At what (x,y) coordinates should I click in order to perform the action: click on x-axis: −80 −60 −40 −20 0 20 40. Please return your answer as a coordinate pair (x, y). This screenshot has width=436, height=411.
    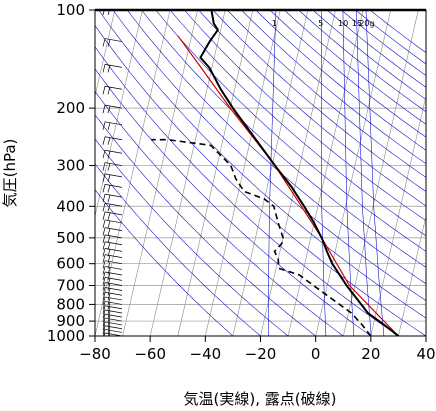
    Looking at the image, I should click on (257, 349).